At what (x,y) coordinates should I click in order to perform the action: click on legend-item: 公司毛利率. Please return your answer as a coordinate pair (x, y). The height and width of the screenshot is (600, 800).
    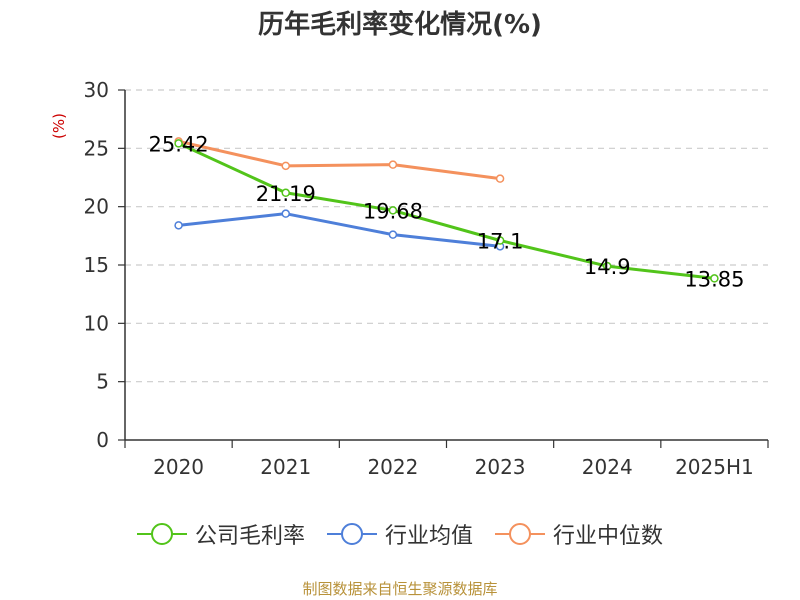
    Looking at the image, I should click on (220, 534).